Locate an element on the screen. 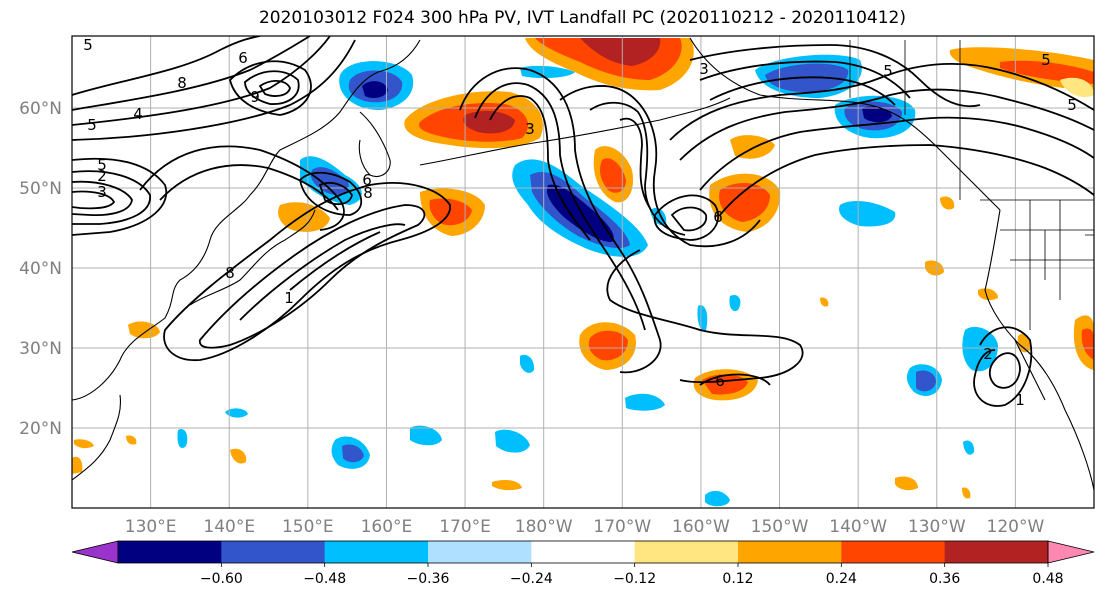 This screenshot has height=601, width=1105. longitude-label: 130°W is located at coordinates (937, 527).